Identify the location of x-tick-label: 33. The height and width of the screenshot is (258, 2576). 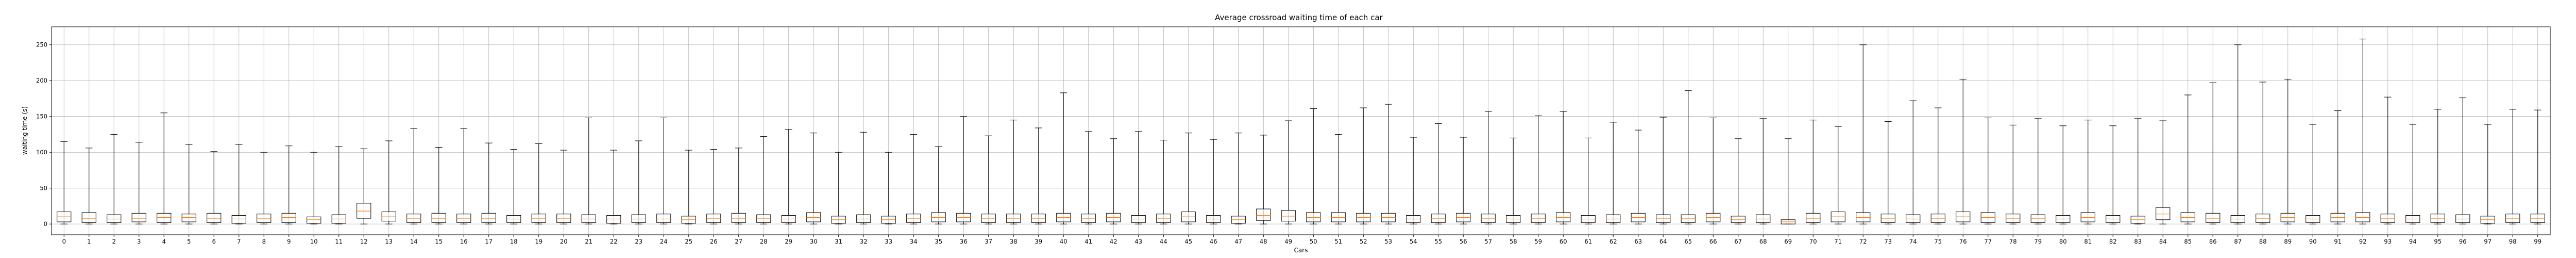
(889, 241).